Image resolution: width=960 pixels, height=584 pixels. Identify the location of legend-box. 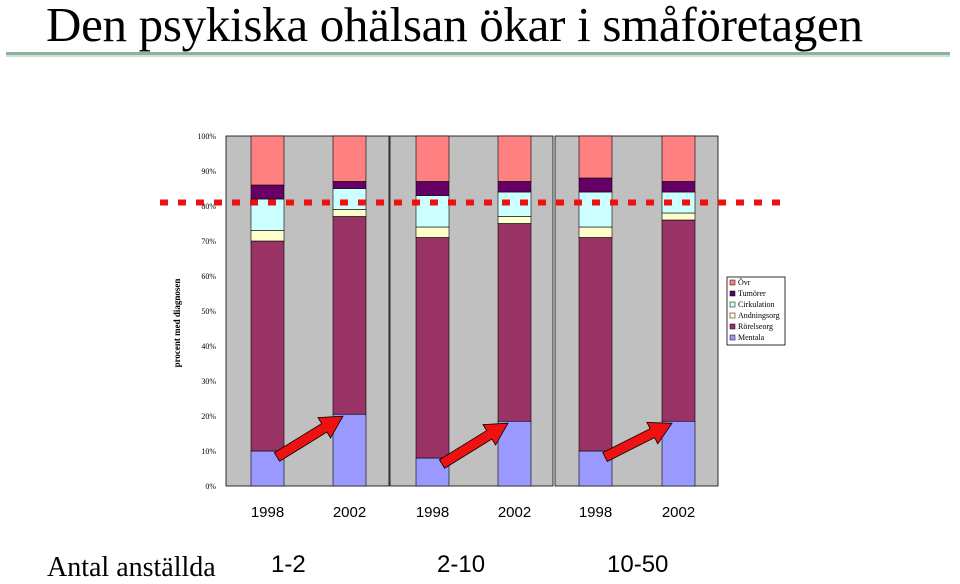
(756, 311).